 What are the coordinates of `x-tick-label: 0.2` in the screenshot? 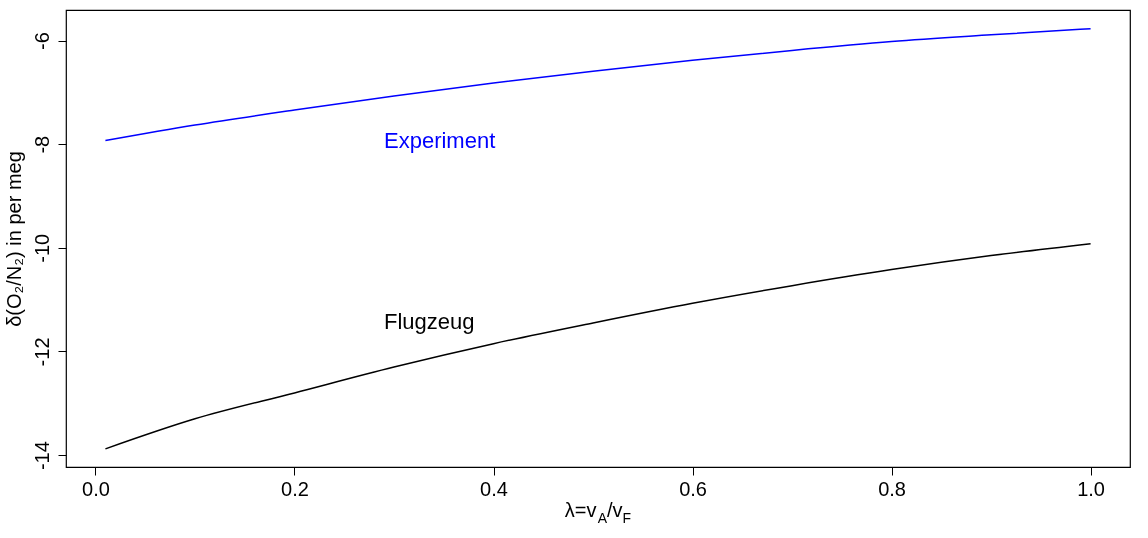 It's located at (295, 488).